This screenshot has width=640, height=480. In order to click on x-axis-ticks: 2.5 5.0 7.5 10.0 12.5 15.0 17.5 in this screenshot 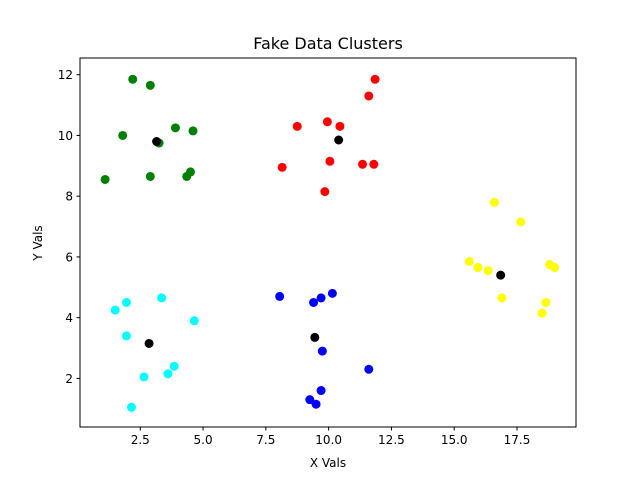, I will do `click(331, 437)`.